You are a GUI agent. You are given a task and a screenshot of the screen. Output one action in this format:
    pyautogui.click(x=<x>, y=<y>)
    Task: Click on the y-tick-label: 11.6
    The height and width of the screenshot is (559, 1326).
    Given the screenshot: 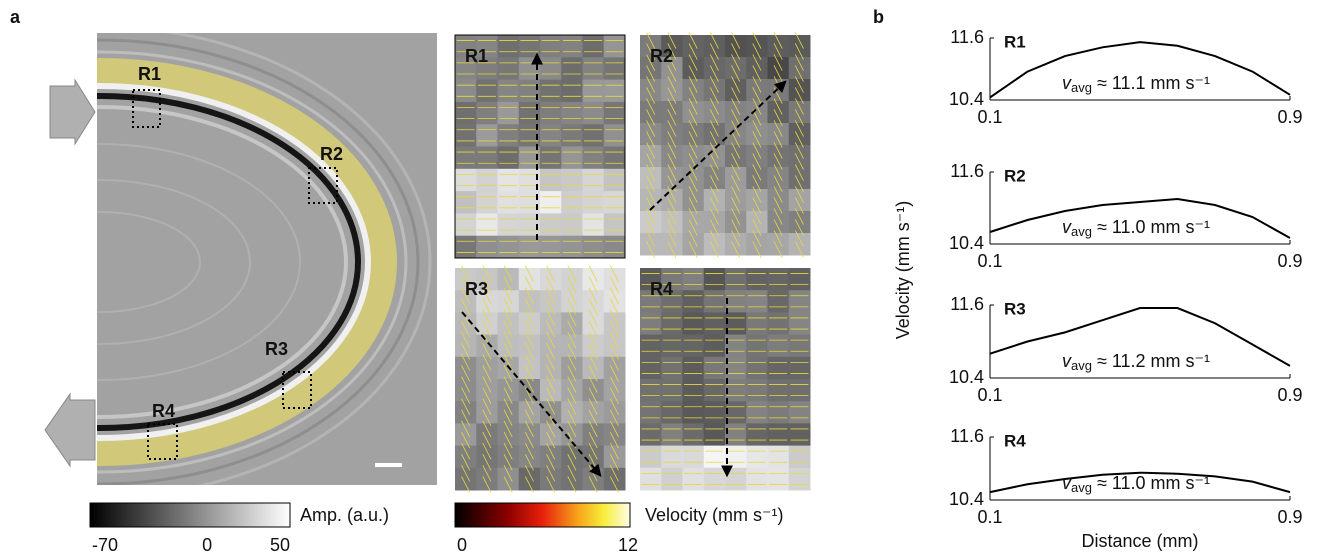 What is the action you would take?
    pyautogui.click(x=967, y=171)
    